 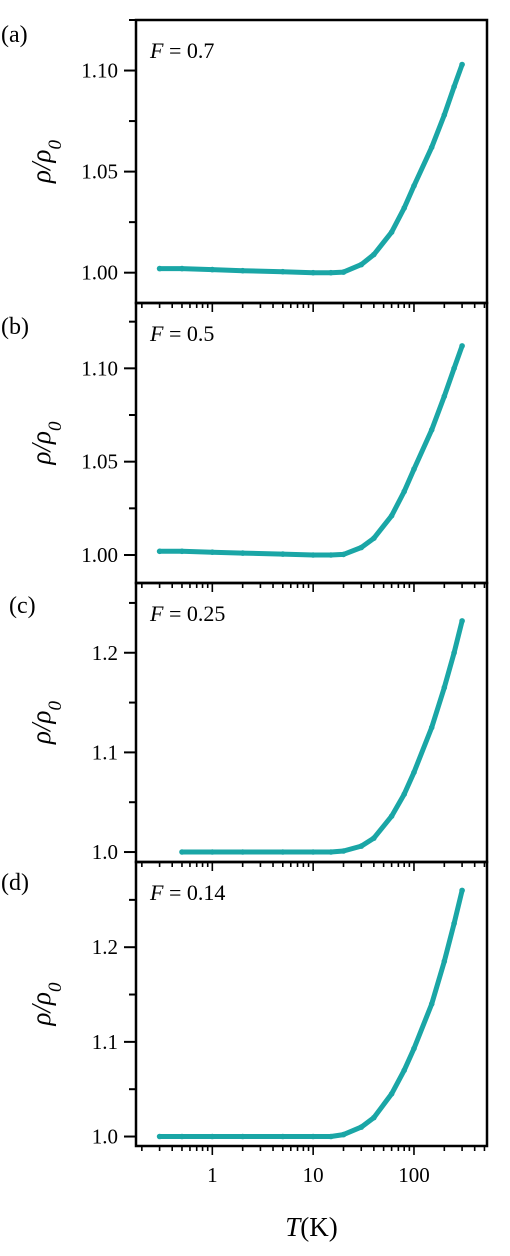 I want to click on annotation: F = 0.7, so click(x=181, y=50).